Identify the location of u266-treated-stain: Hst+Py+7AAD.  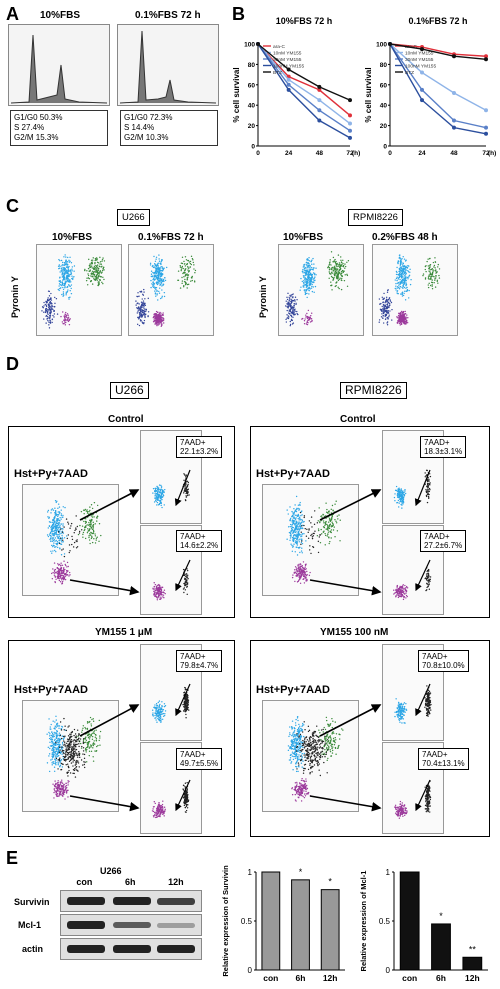
(51, 690).